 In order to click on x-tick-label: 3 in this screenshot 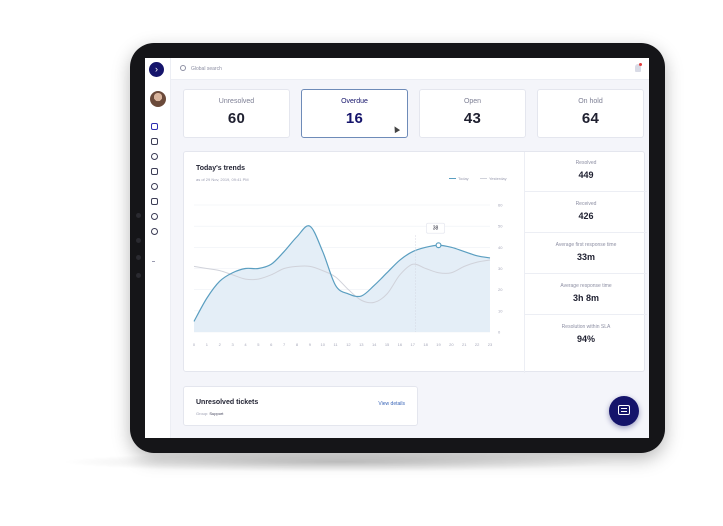, I will do `click(232, 344)`.